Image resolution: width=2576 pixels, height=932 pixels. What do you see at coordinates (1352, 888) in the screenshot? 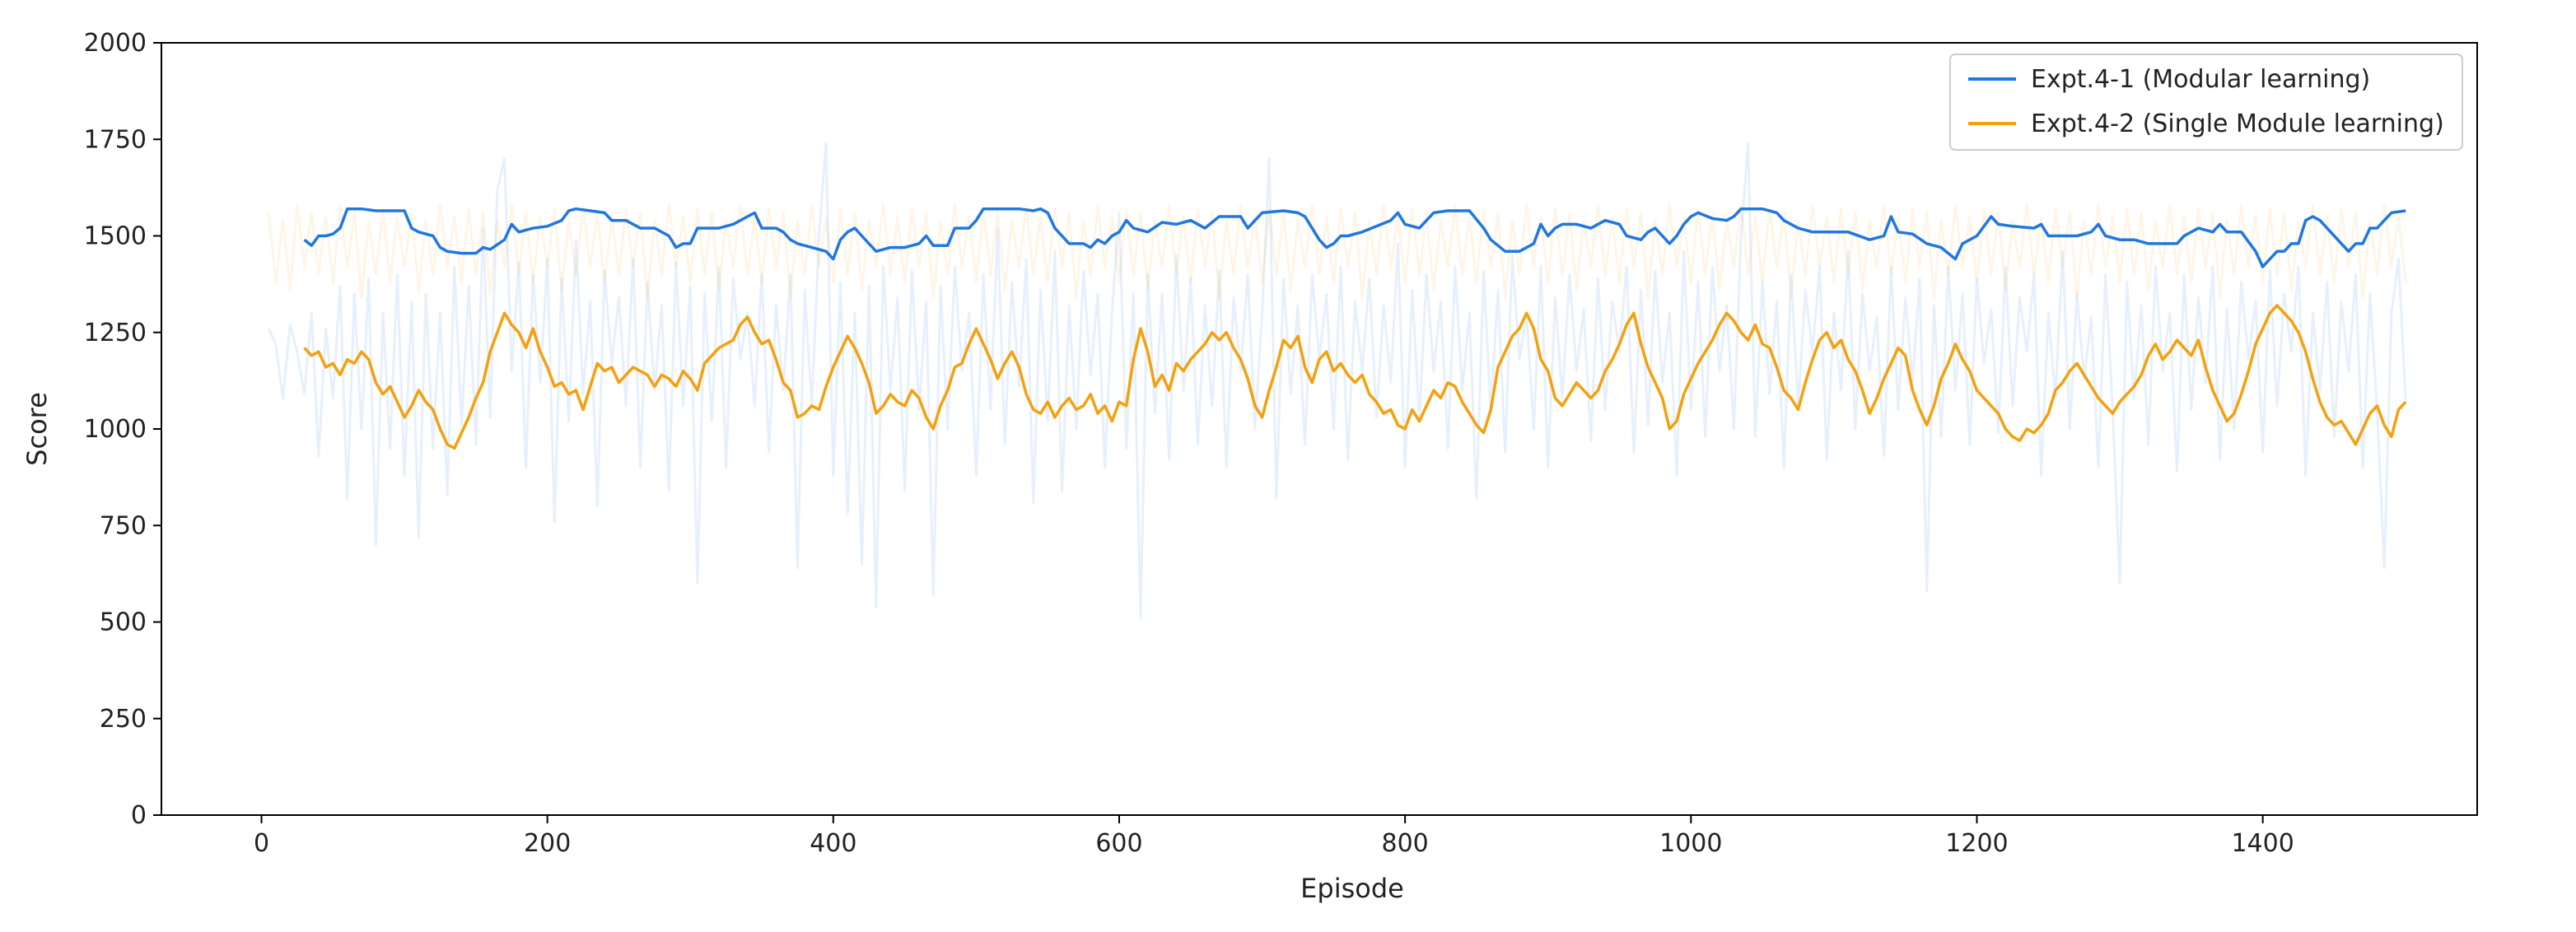
I see `x-axis-label: Episode` at bounding box center [1352, 888].